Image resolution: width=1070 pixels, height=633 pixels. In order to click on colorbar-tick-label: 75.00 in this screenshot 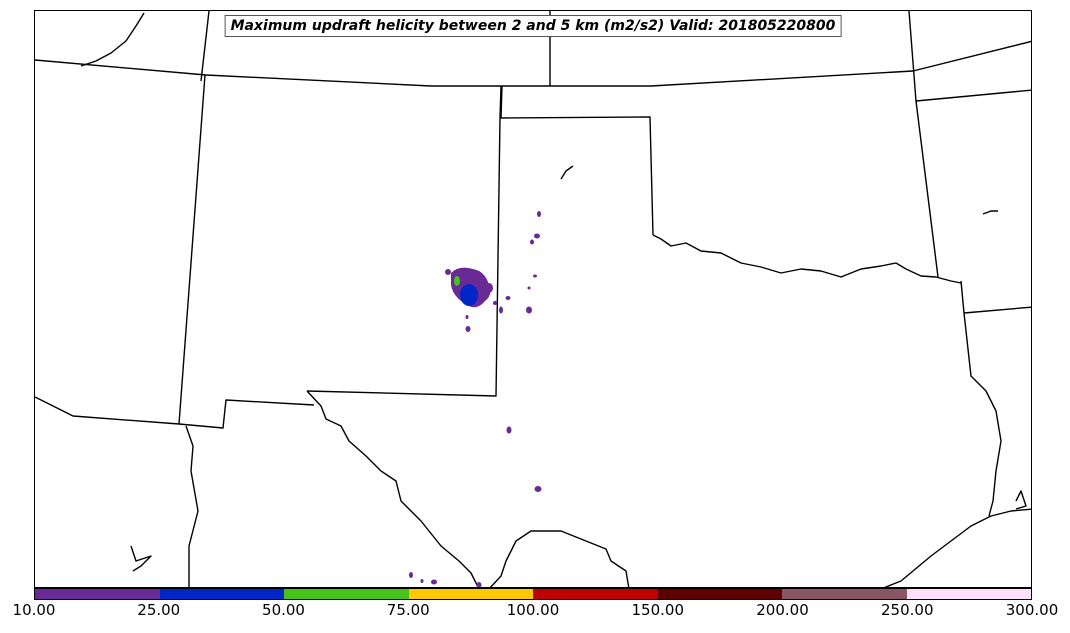, I will do `click(408, 610)`.